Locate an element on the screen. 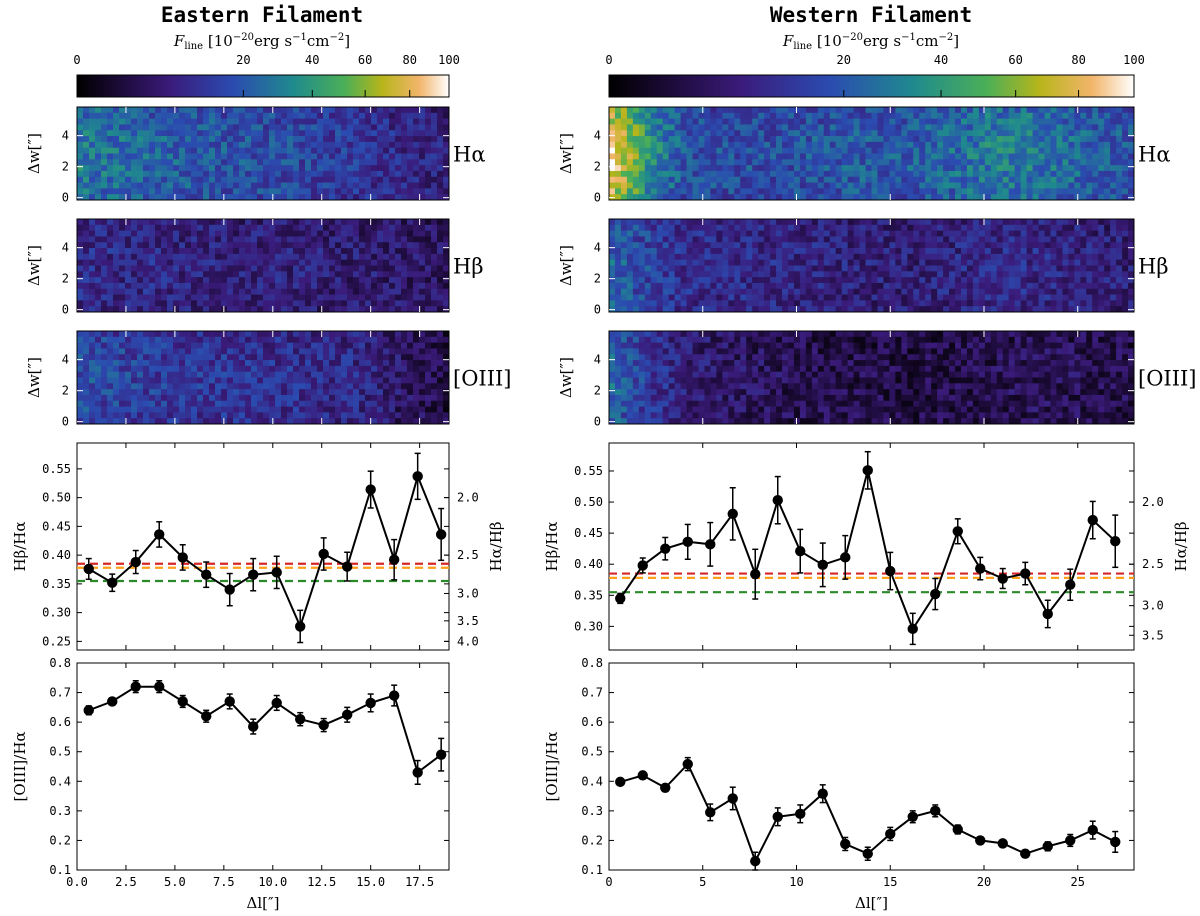 This screenshot has width=1200, height=916. right-tick-label: 3.0 is located at coordinates (468, 593).